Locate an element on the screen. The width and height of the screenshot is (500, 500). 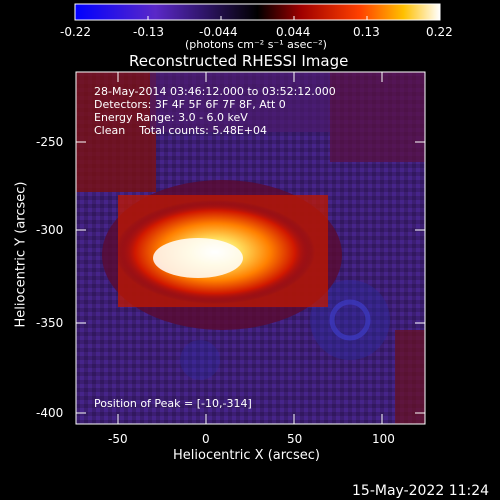
colorbar-tick-label: -0.044 is located at coordinates (218, 32).